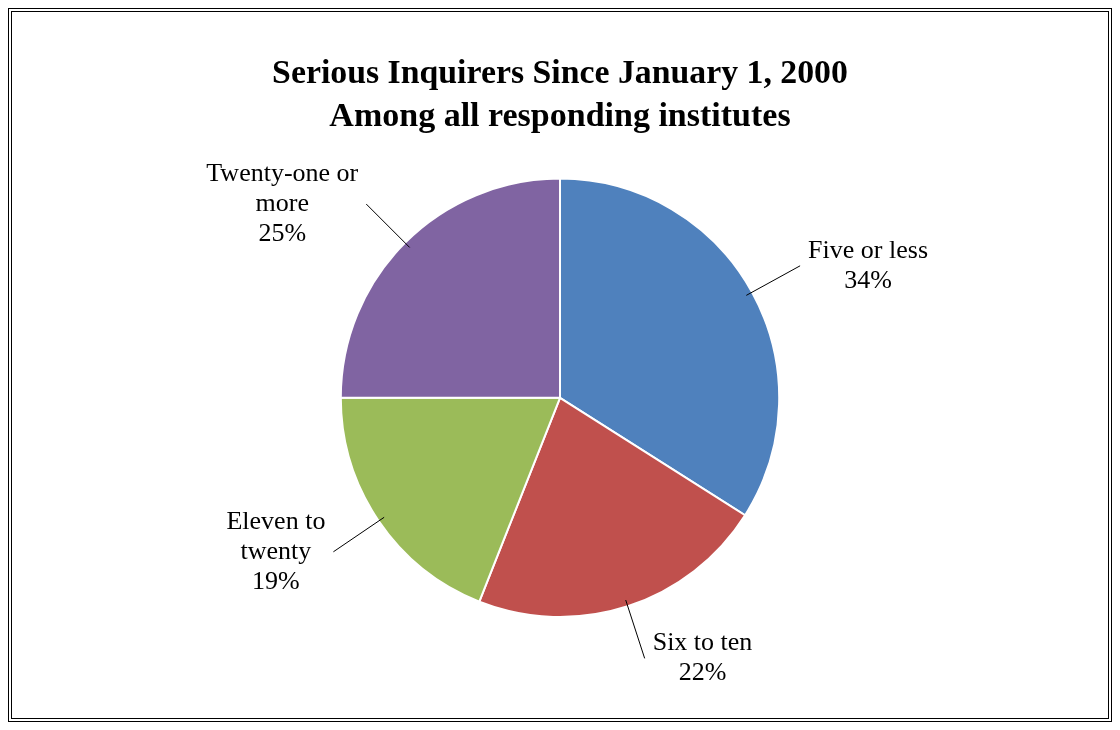 This screenshot has width=1120, height=730. I want to click on chart-title: Serious Inquirers Since January 1, 2000, so click(560, 72).